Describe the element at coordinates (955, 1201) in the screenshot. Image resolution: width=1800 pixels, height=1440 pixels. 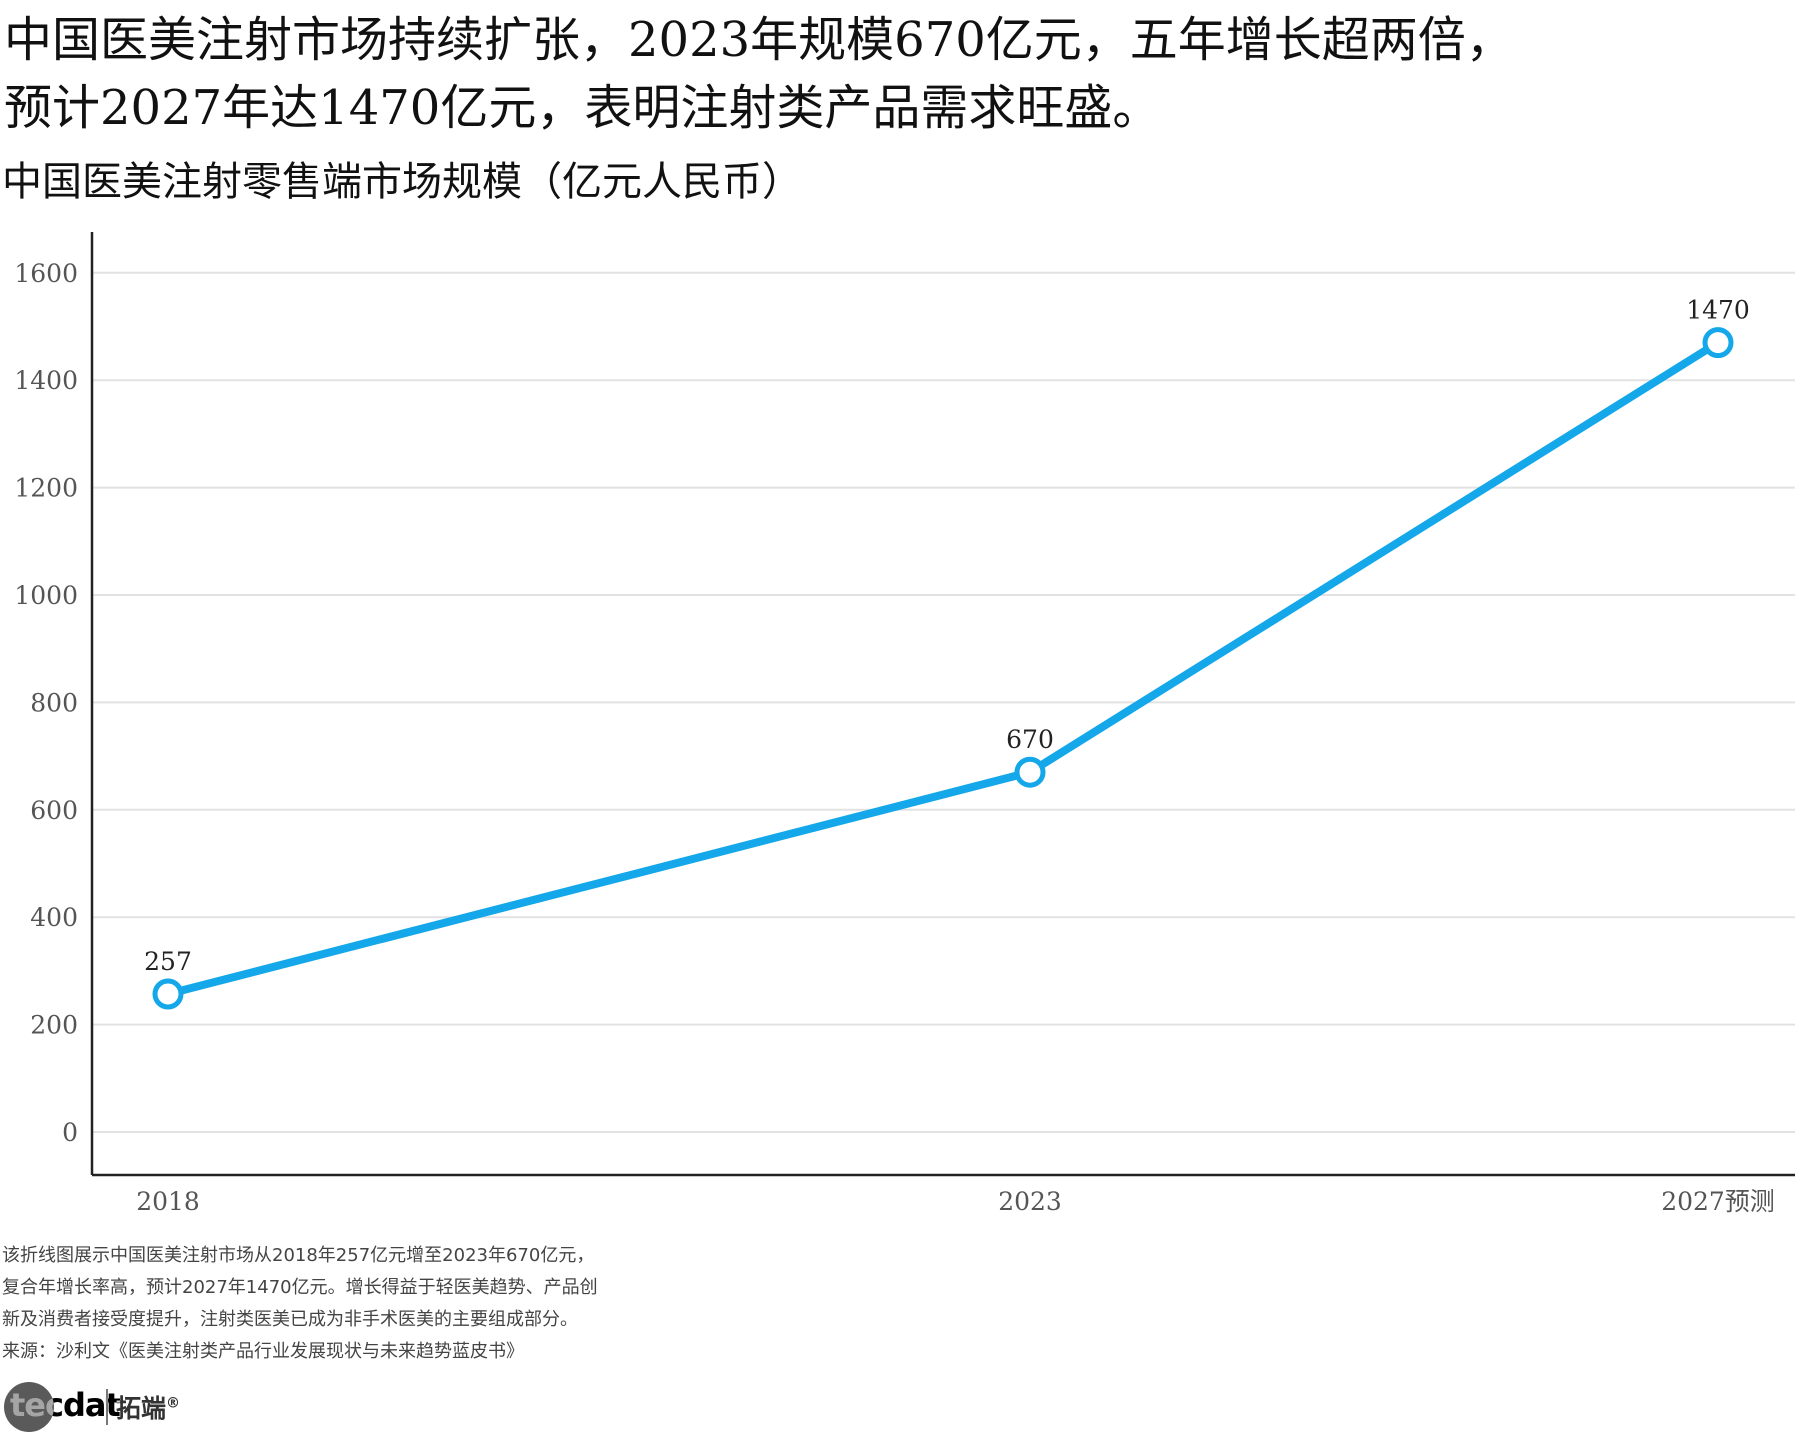
I see `x-axis-tick-labels: 2018 2023 2027预测` at that location.